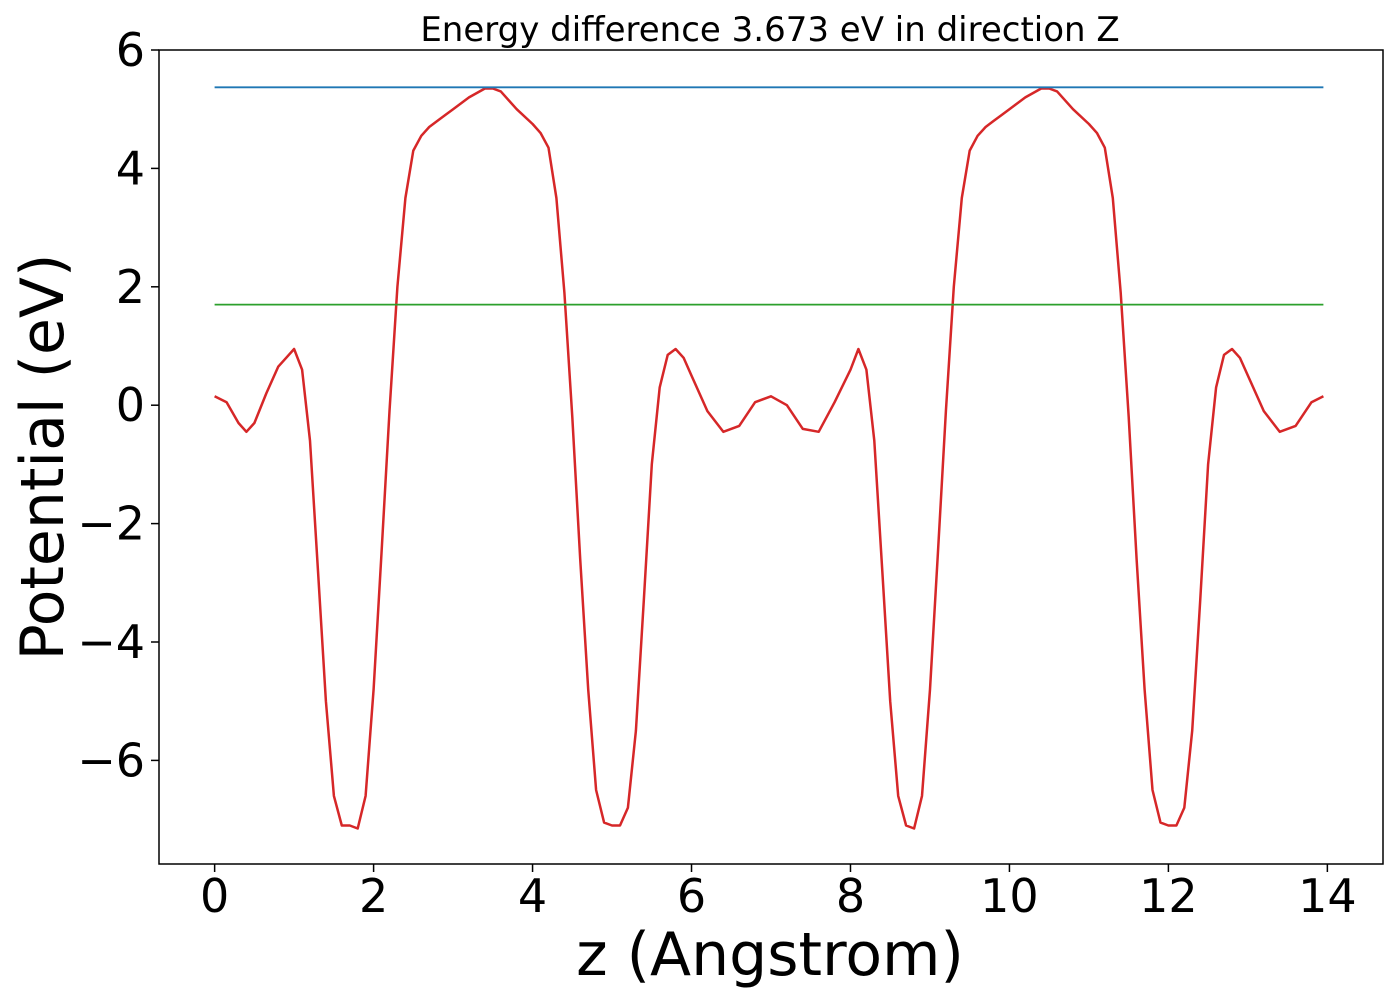 The image size is (1400, 1000). Describe the element at coordinates (770, 955) in the screenshot. I see `x-axis-label: z (Angstrom)` at that location.